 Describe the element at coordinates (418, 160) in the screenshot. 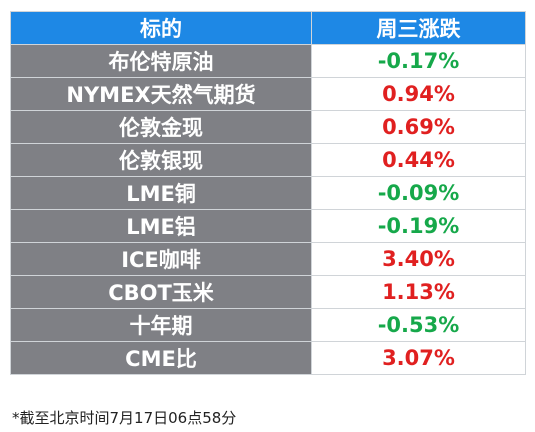

I see `asset-change: 0.44%` at that location.